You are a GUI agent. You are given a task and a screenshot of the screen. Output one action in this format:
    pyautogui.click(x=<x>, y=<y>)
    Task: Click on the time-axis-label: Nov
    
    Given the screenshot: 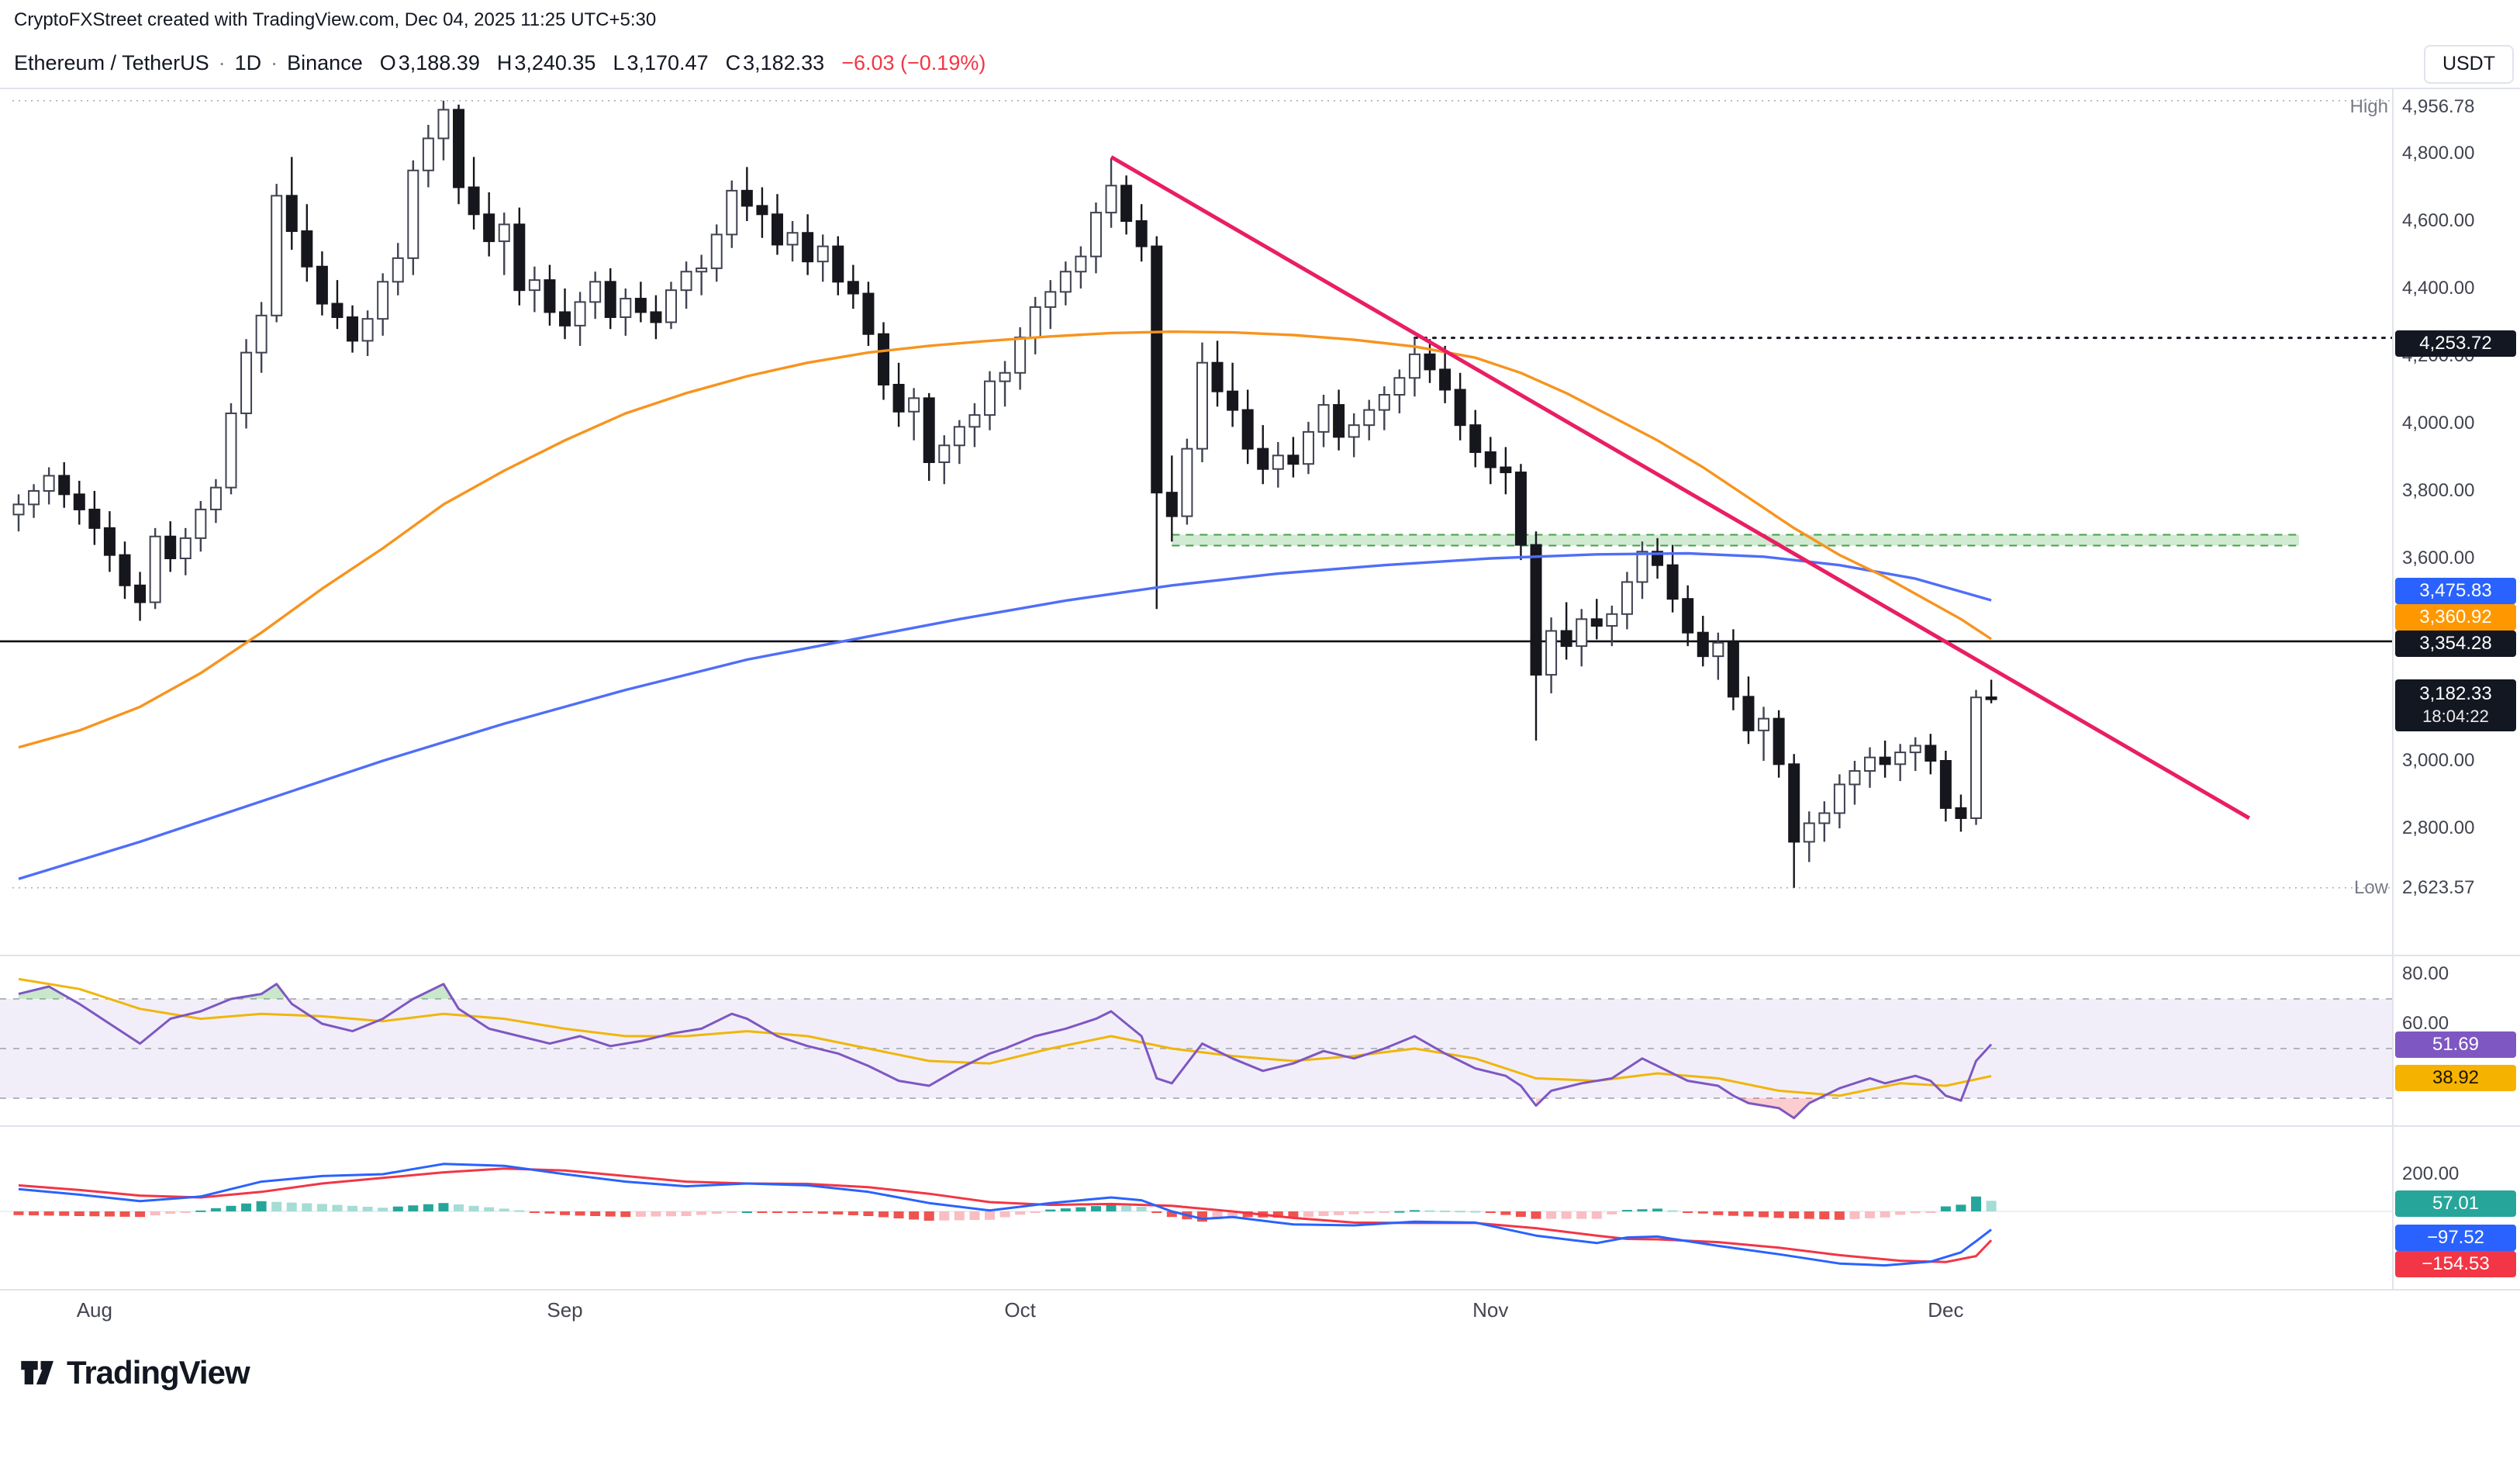 What is the action you would take?
    pyautogui.click(x=1490, y=1310)
    